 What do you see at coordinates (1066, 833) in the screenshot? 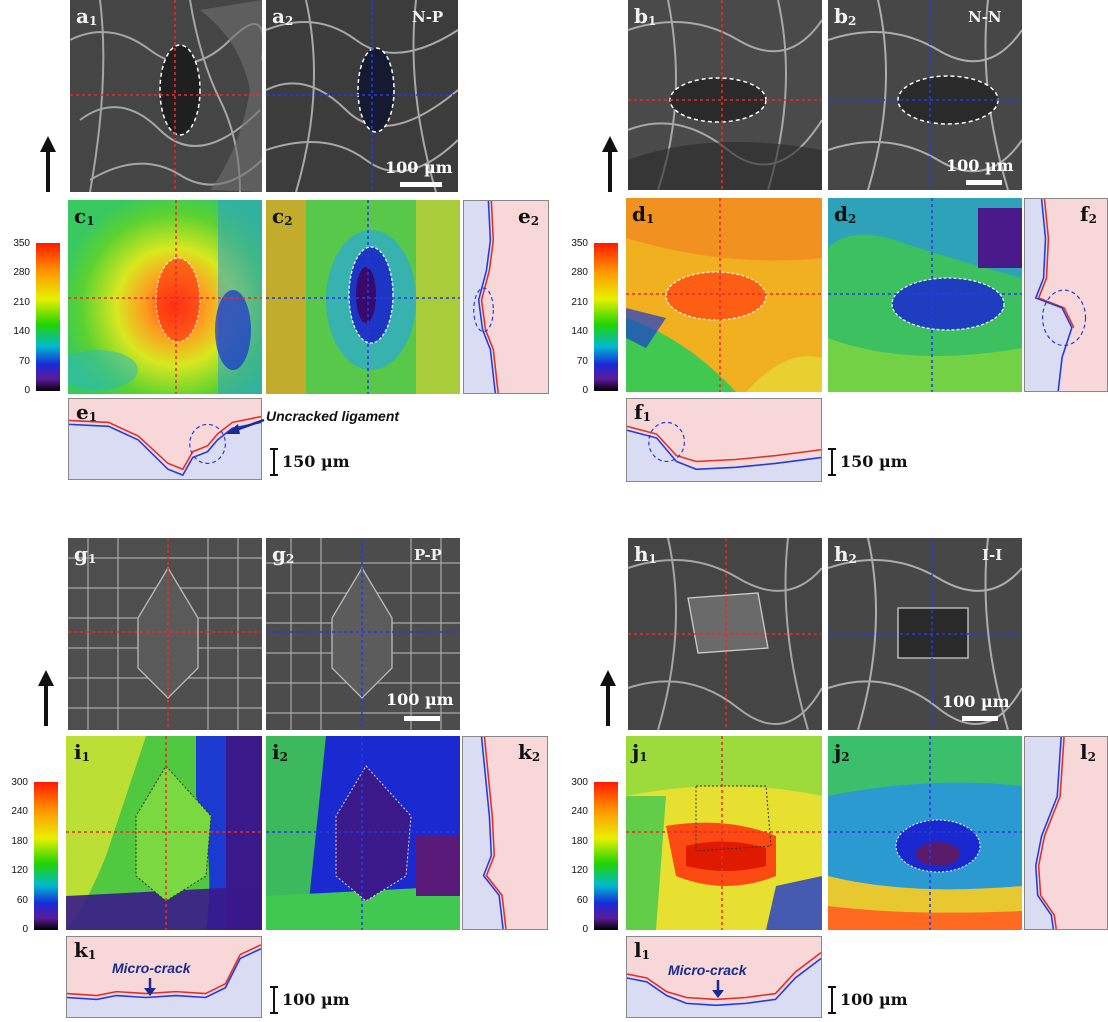
I see `profile-l2` at bounding box center [1066, 833].